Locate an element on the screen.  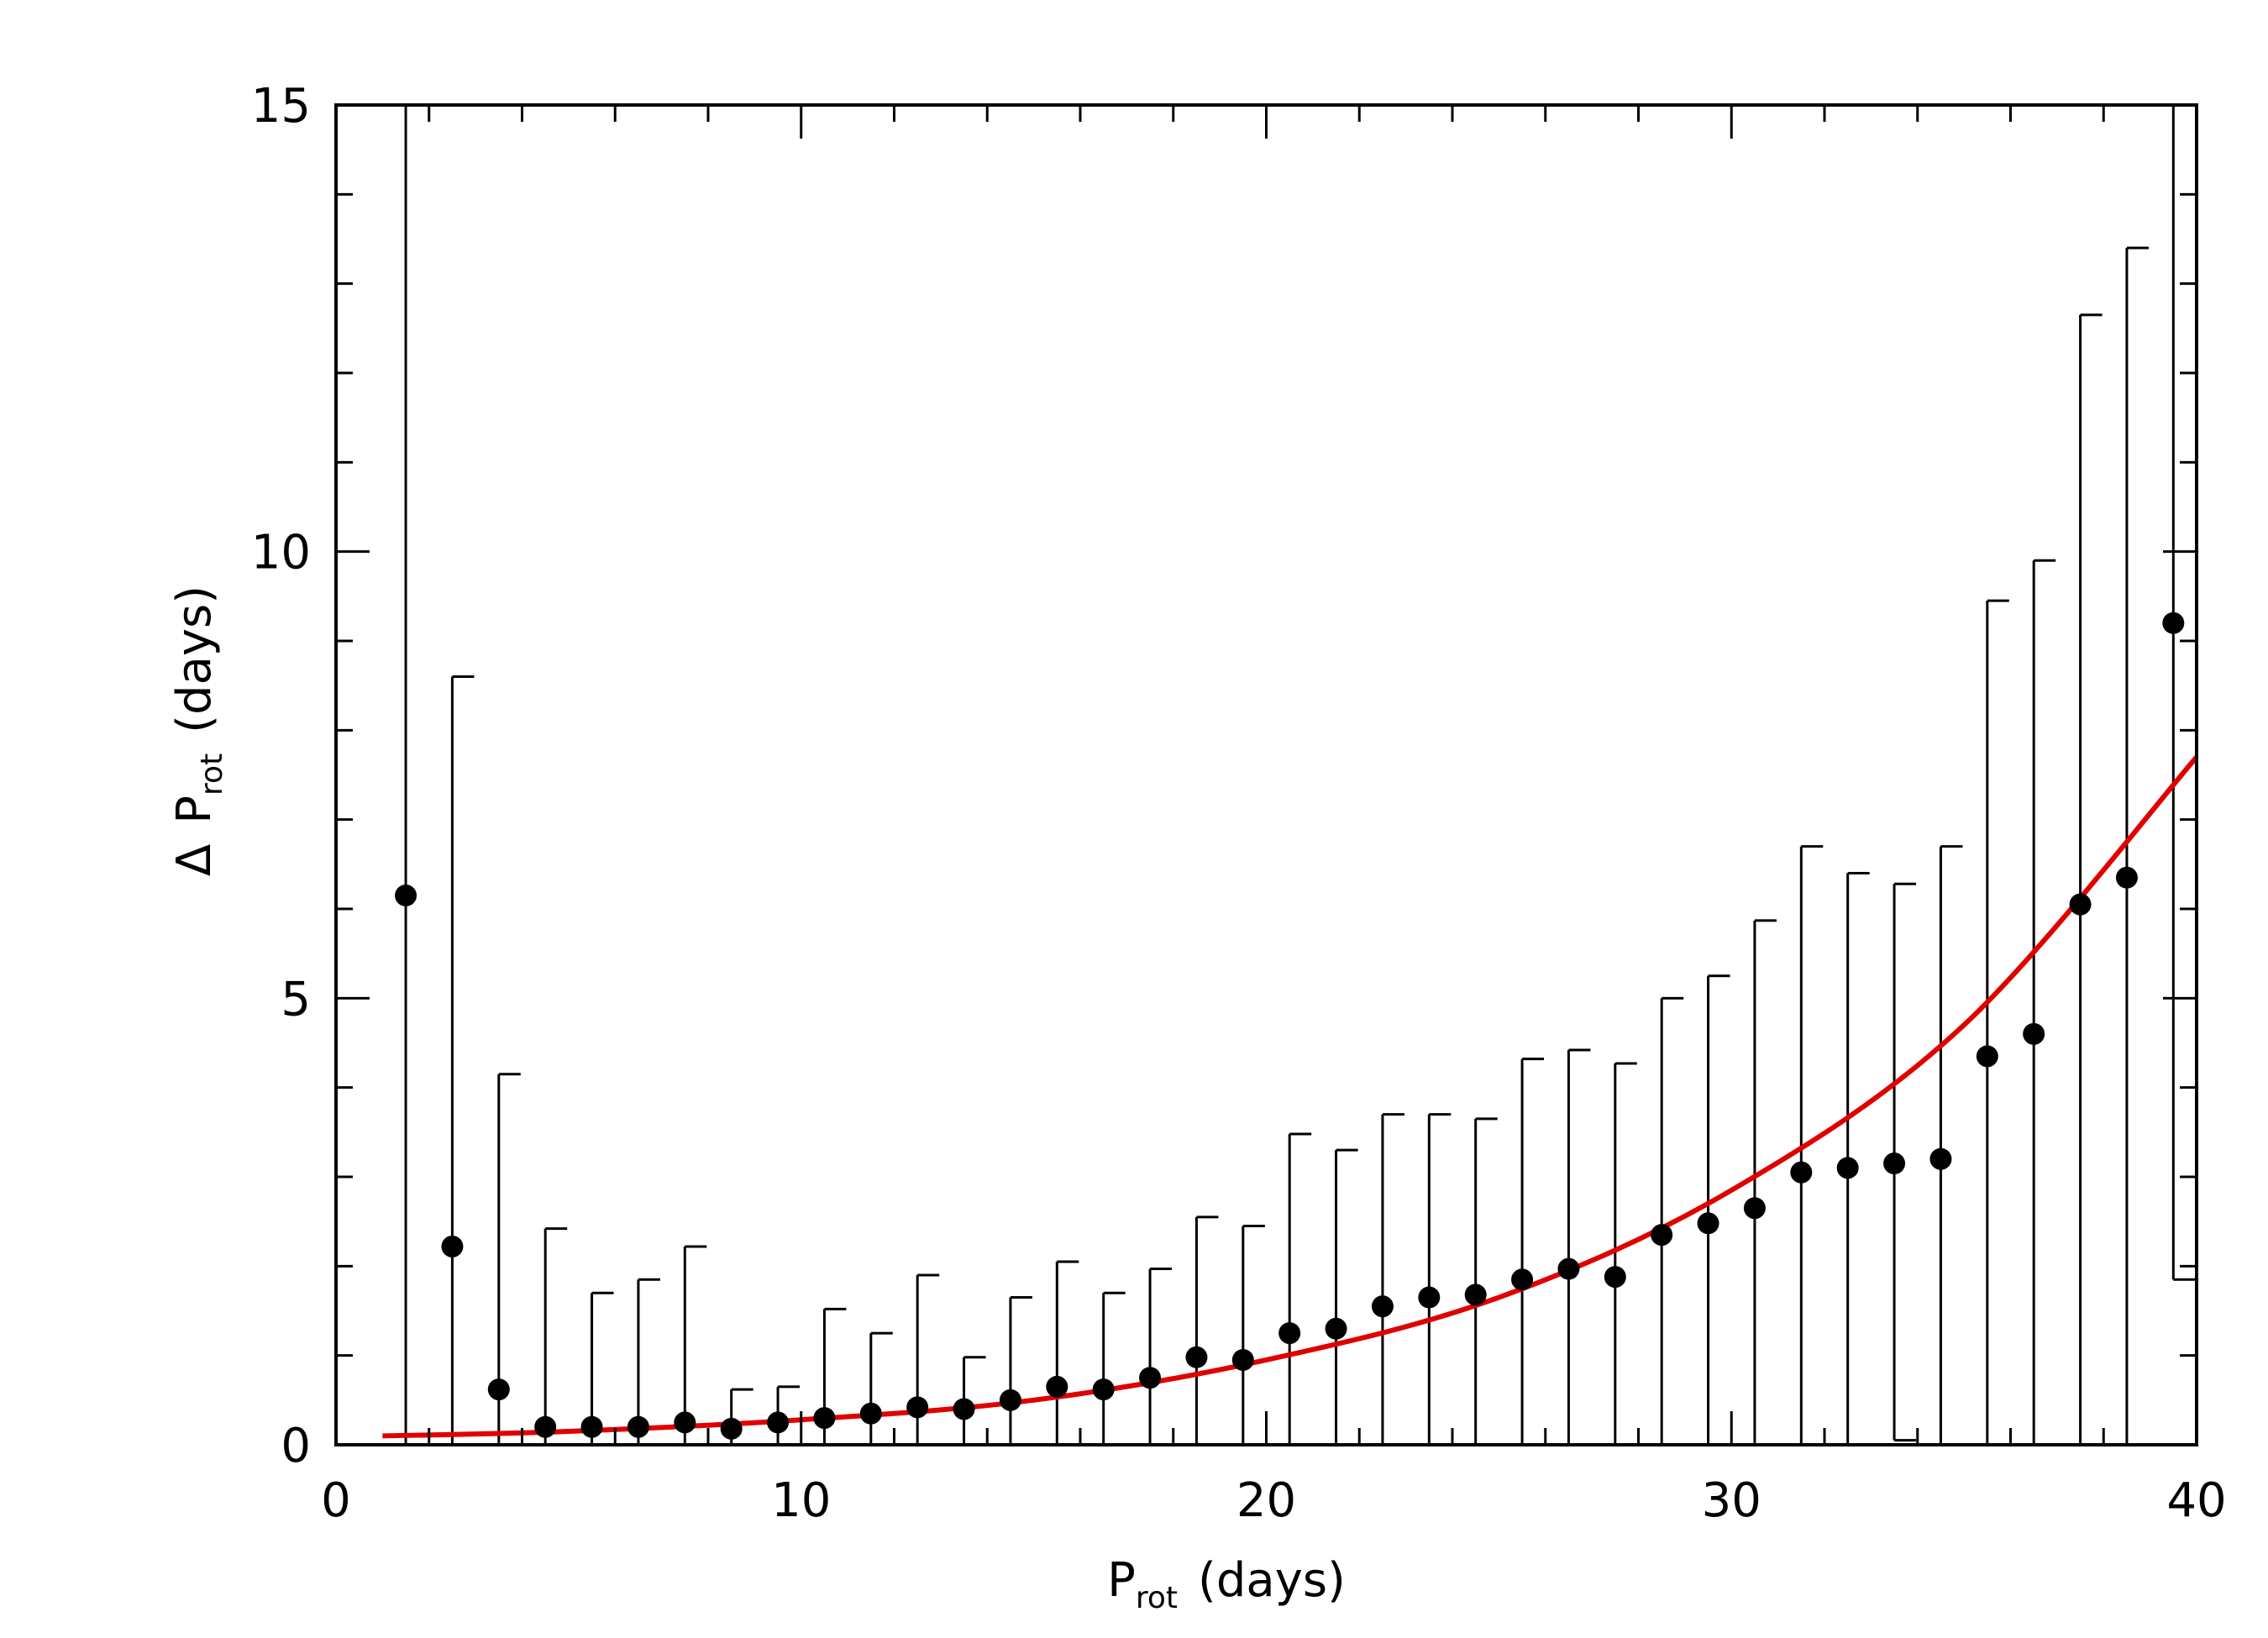
y-axis-title-prefix: Δ is located at coordinates (194, 860).